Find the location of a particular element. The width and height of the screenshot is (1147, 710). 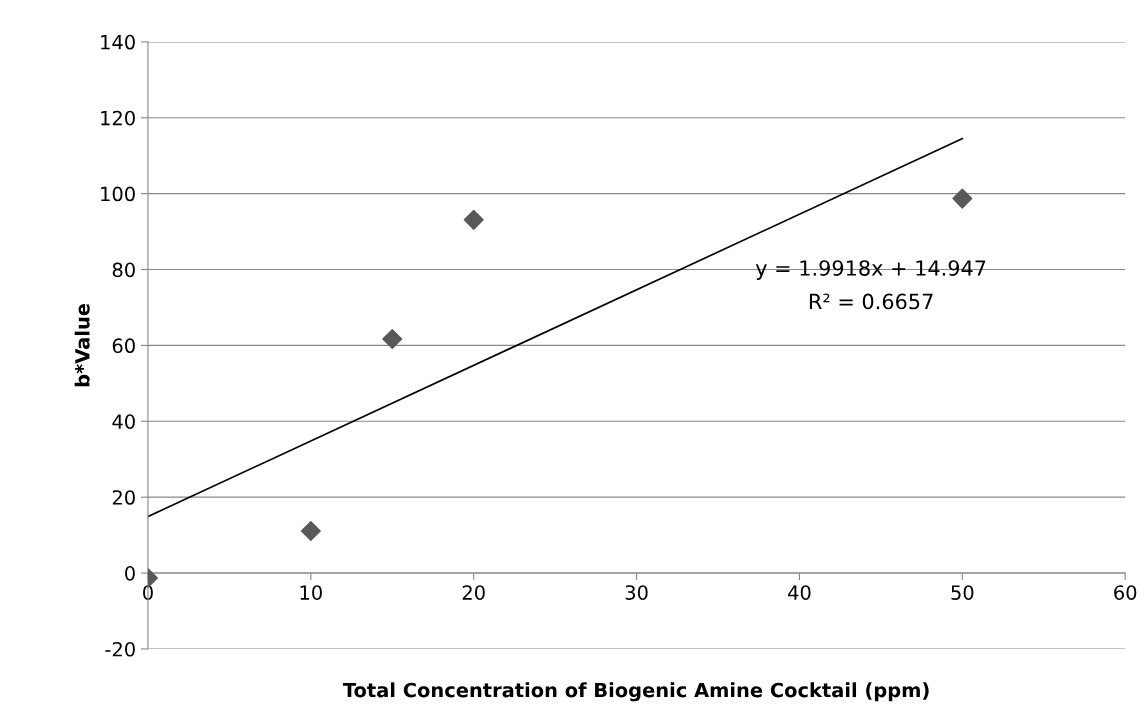

y-tick-label: -20 is located at coordinates (120, 649).